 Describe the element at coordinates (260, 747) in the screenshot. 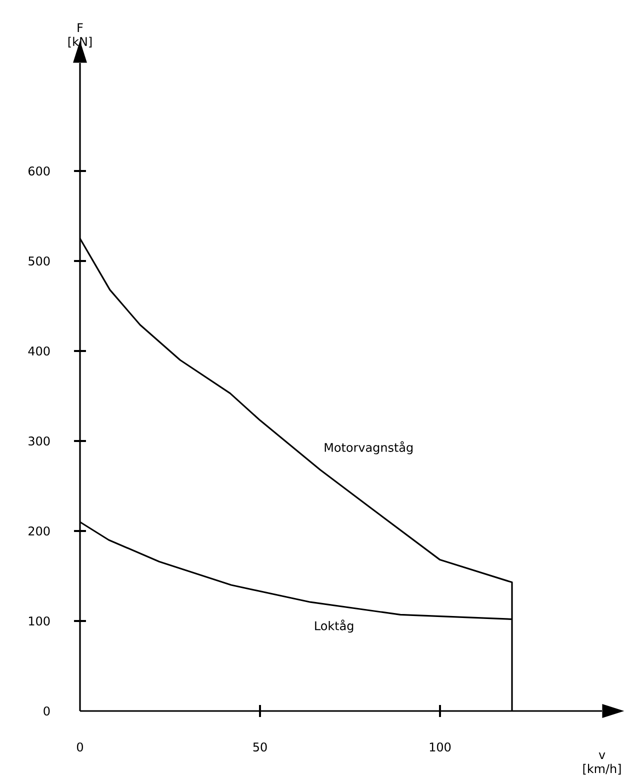

I see `x-tick-label: 50` at that location.